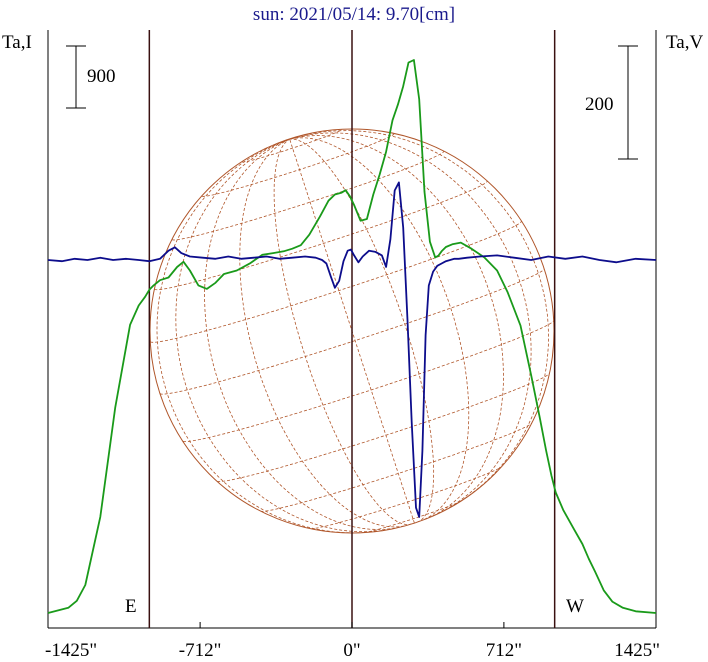 This screenshot has width=708, height=662. I want to click on chart-title: sun: 2021/05/14: 9.70[cm], so click(354, 14).